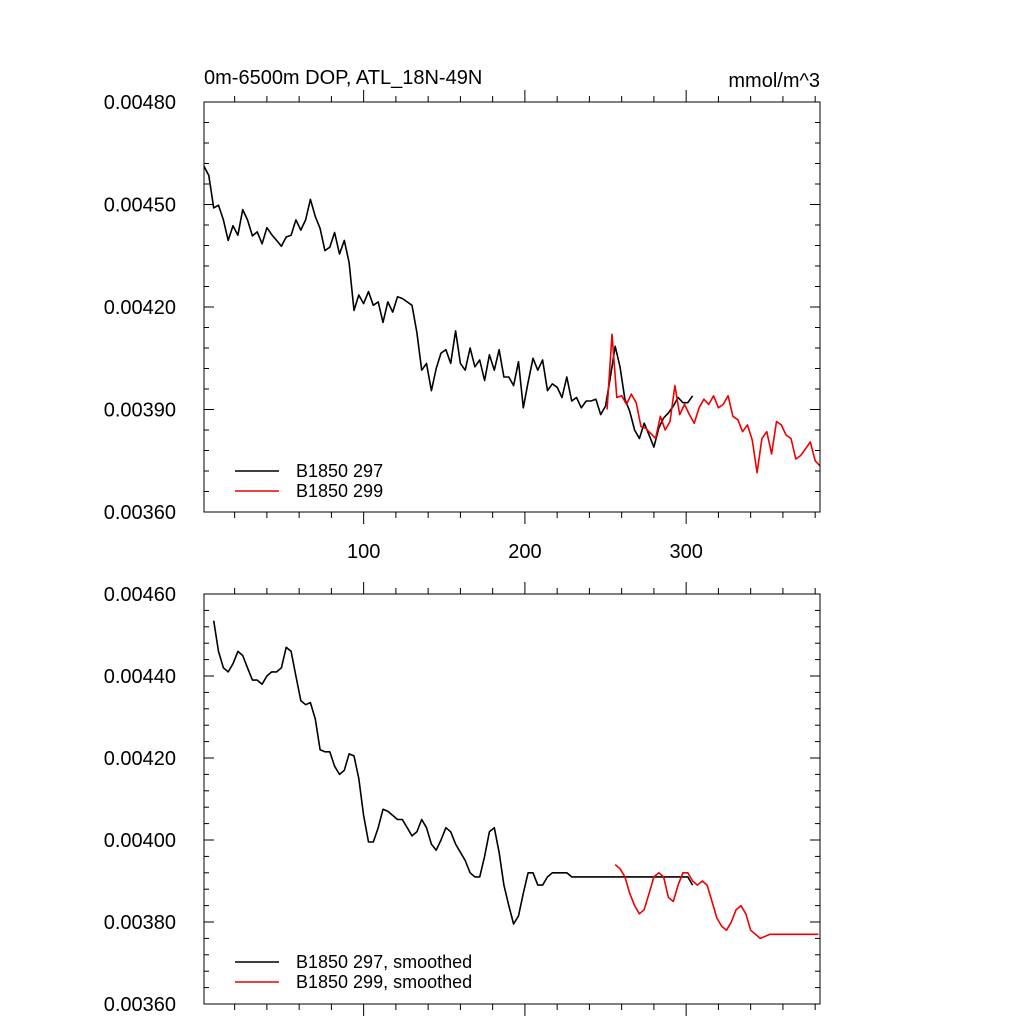 This screenshot has height=1024, width=1024. What do you see at coordinates (685, 552) in the screenshot?
I see `top-xtick-label: 300` at bounding box center [685, 552].